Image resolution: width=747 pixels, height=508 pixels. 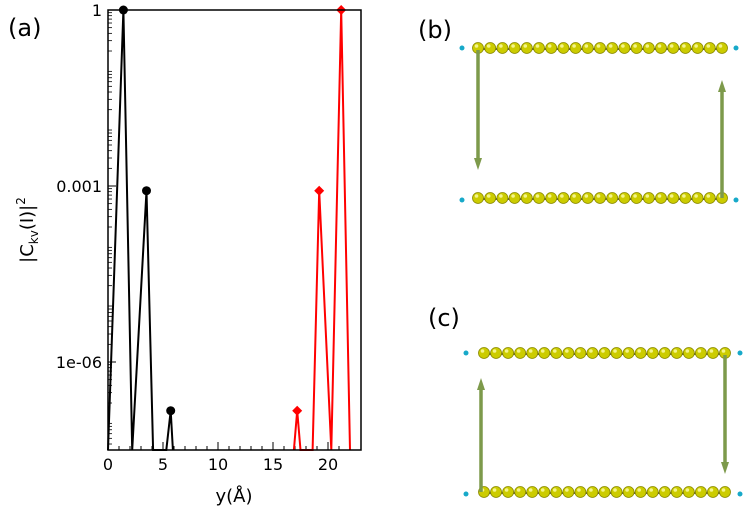 What do you see at coordinates (108, 464) in the screenshot?
I see `x-tick-label: 0` at bounding box center [108, 464].